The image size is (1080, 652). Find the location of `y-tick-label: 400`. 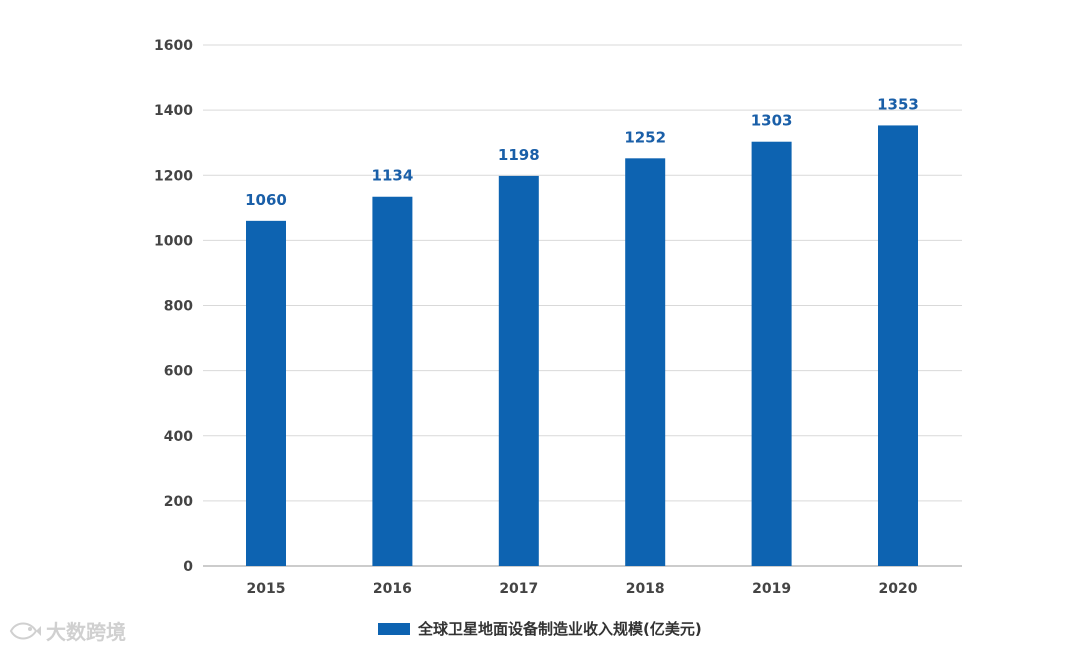

y-tick-label: 400 is located at coordinates (178, 437).